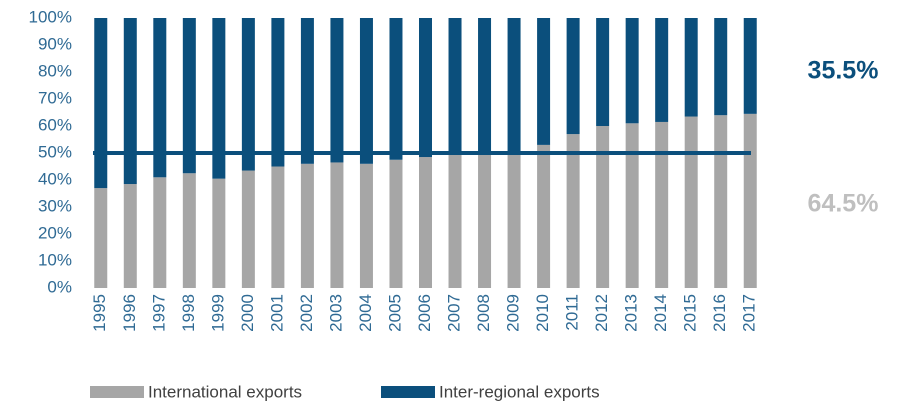 Image resolution: width=901 pixels, height=406 pixels. What do you see at coordinates (843, 204) in the screenshot?
I see `annotation: 64.5%` at bounding box center [843, 204].